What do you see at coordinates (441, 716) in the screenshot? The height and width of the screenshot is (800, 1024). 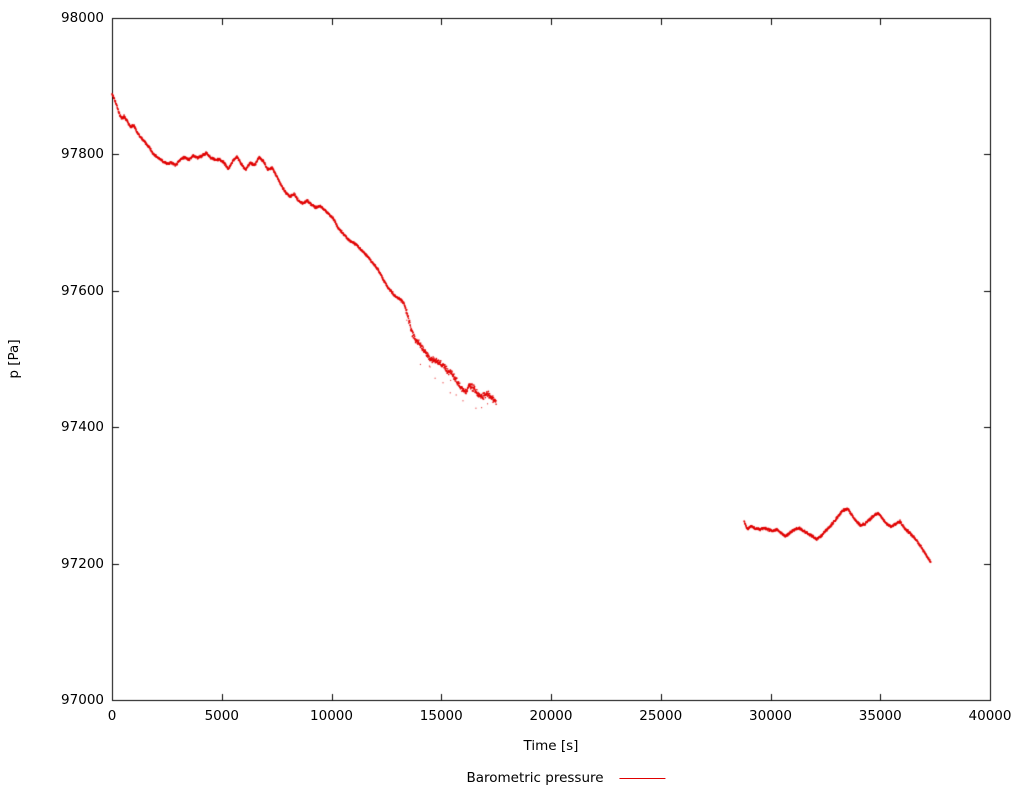 I see `x-tick-label: 15000` at bounding box center [441, 716].